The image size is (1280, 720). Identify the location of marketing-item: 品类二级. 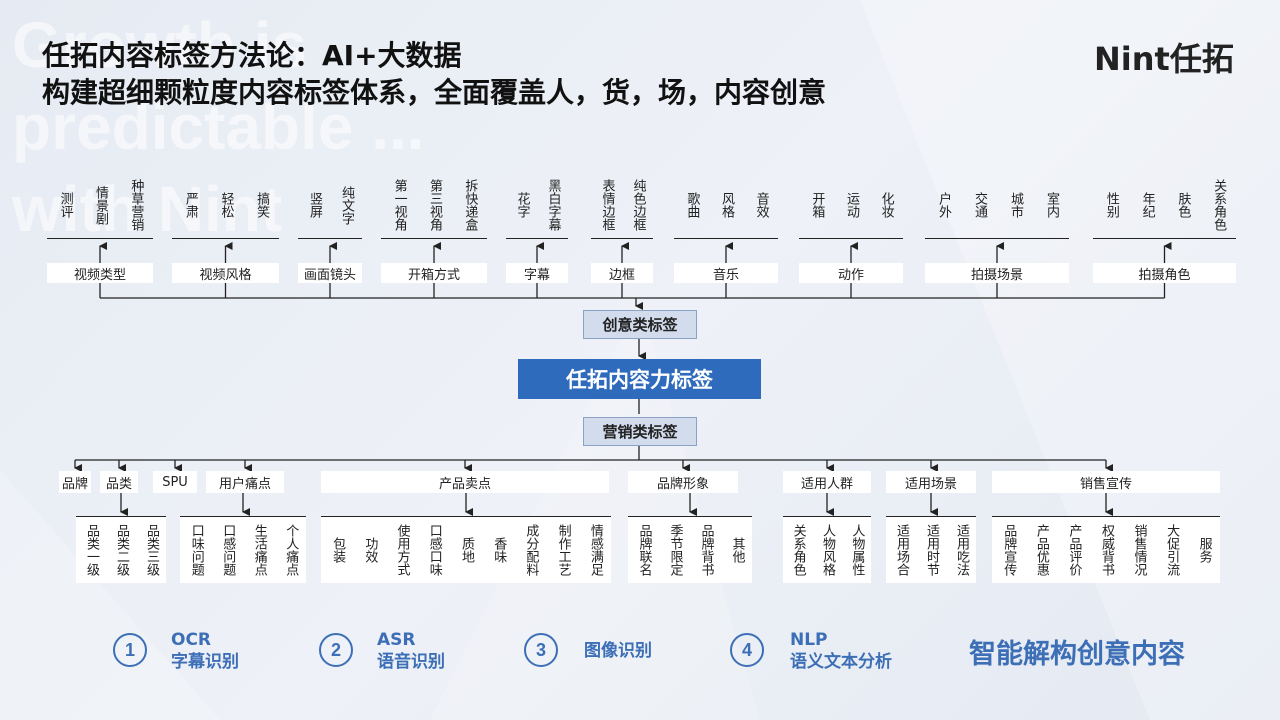
(121, 550).